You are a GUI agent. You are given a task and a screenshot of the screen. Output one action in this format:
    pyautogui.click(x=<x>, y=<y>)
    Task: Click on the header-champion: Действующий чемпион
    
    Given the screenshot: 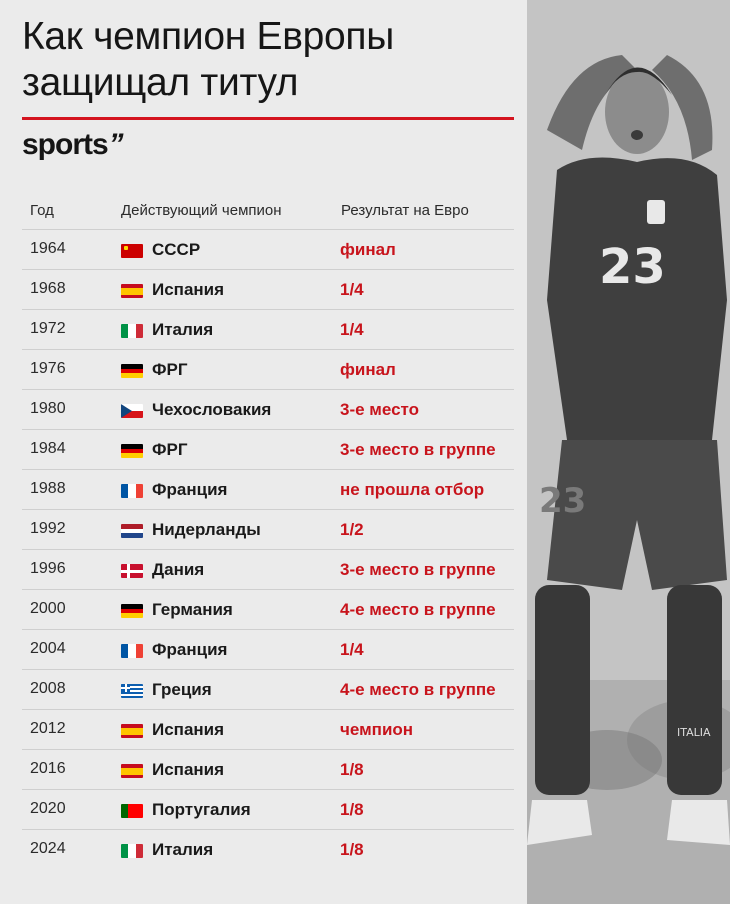 What is the action you would take?
    pyautogui.click(x=201, y=210)
    